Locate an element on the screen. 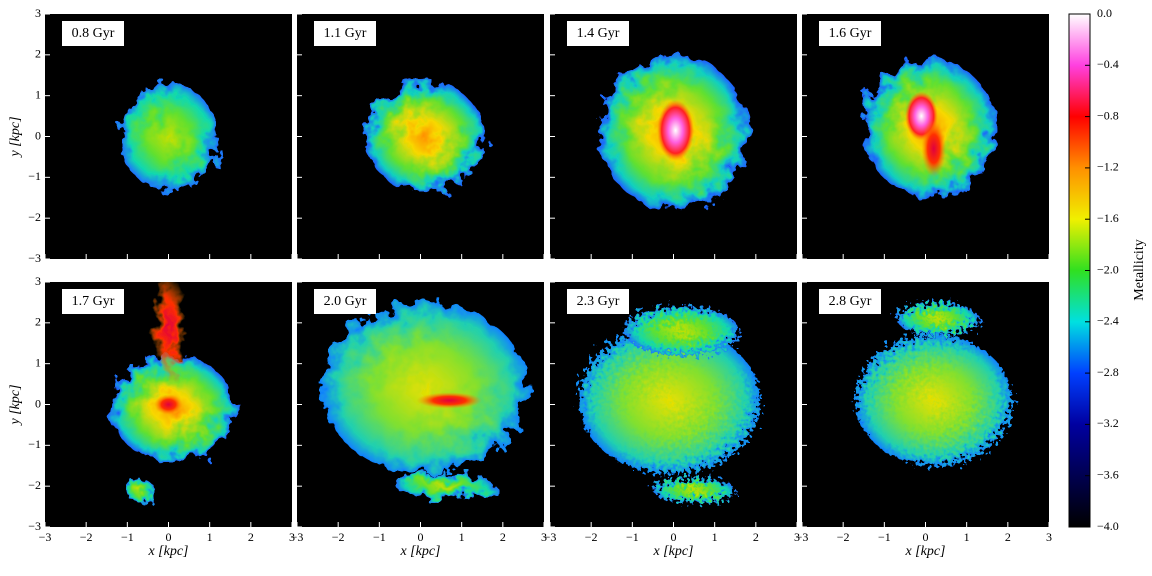  panel-label: 1.7 Gyr is located at coordinates (93, 301).